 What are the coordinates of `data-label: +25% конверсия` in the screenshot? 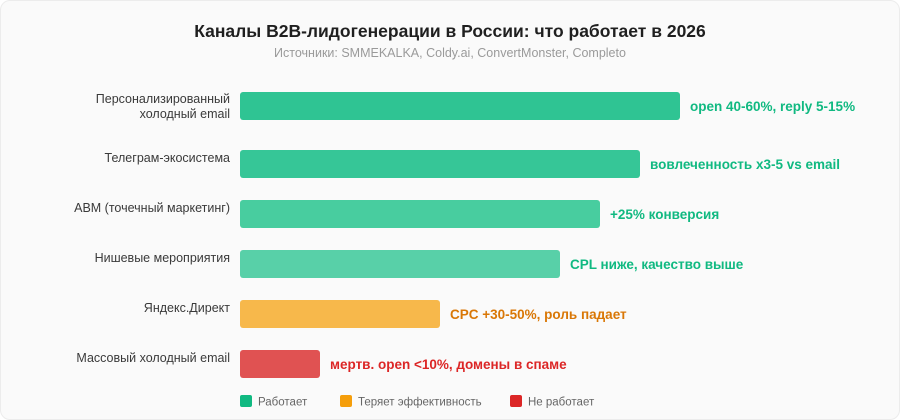 It's located at (664, 214).